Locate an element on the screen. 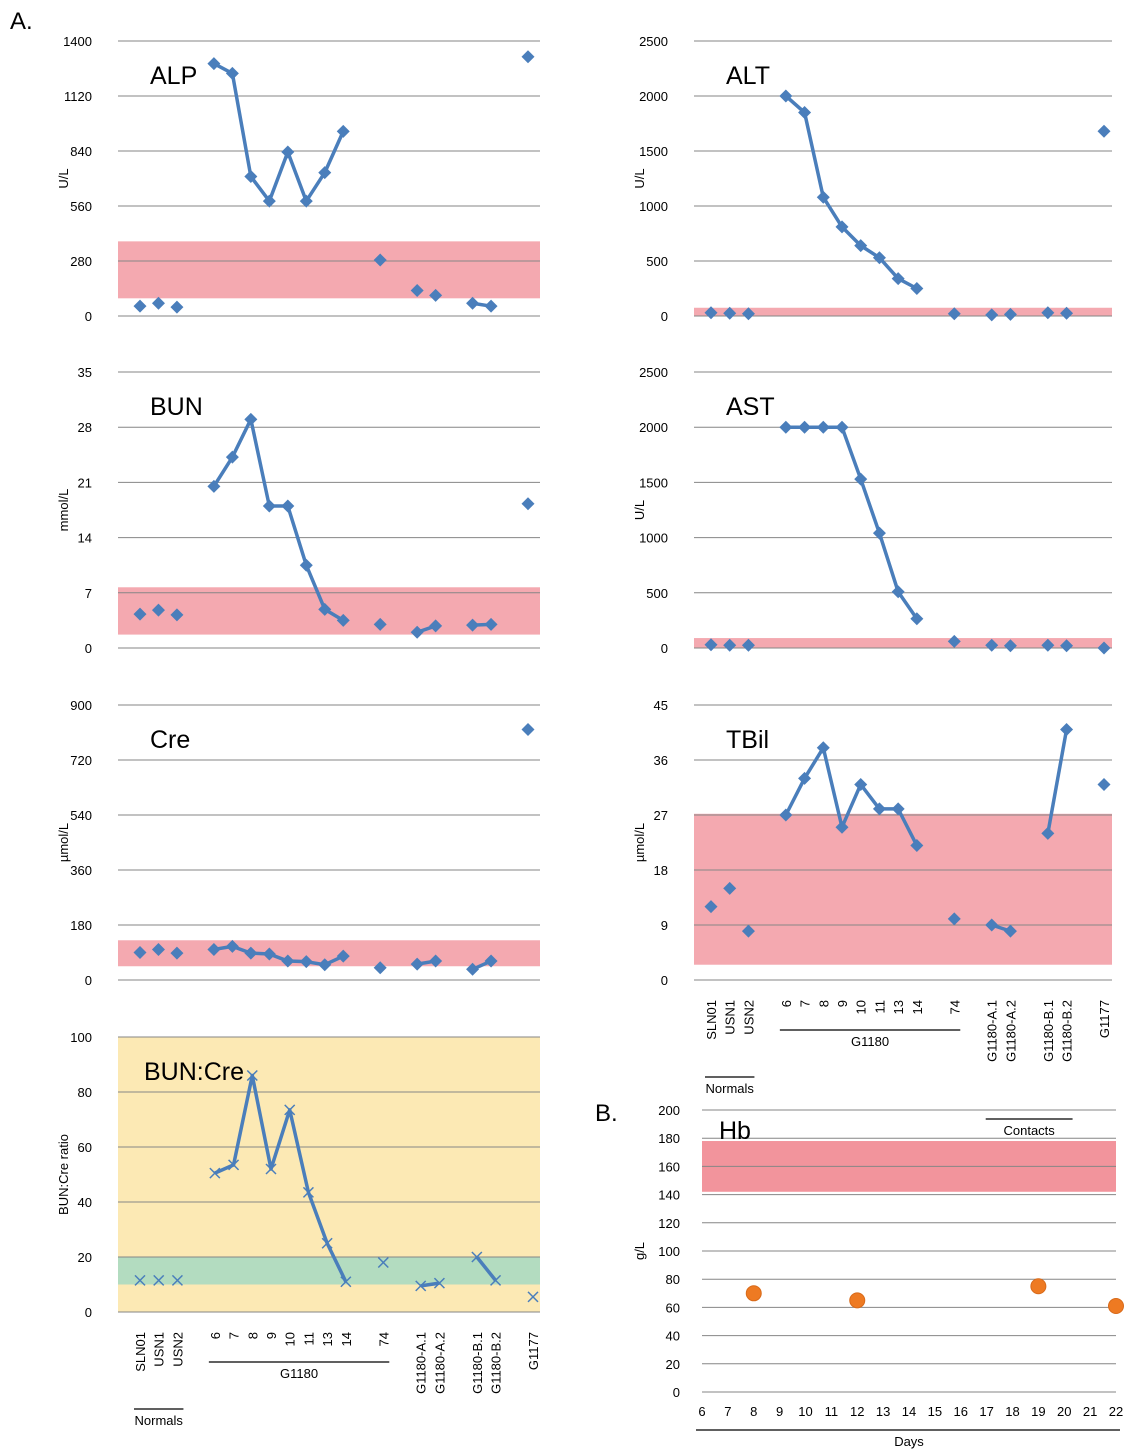  chart-title: Cre is located at coordinates (170, 740).